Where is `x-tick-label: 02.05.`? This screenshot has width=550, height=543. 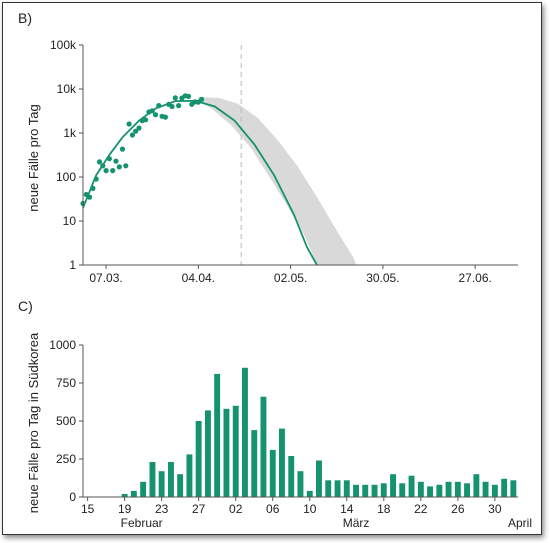
x-tick-label: 02.05. is located at coordinates (290, 278).